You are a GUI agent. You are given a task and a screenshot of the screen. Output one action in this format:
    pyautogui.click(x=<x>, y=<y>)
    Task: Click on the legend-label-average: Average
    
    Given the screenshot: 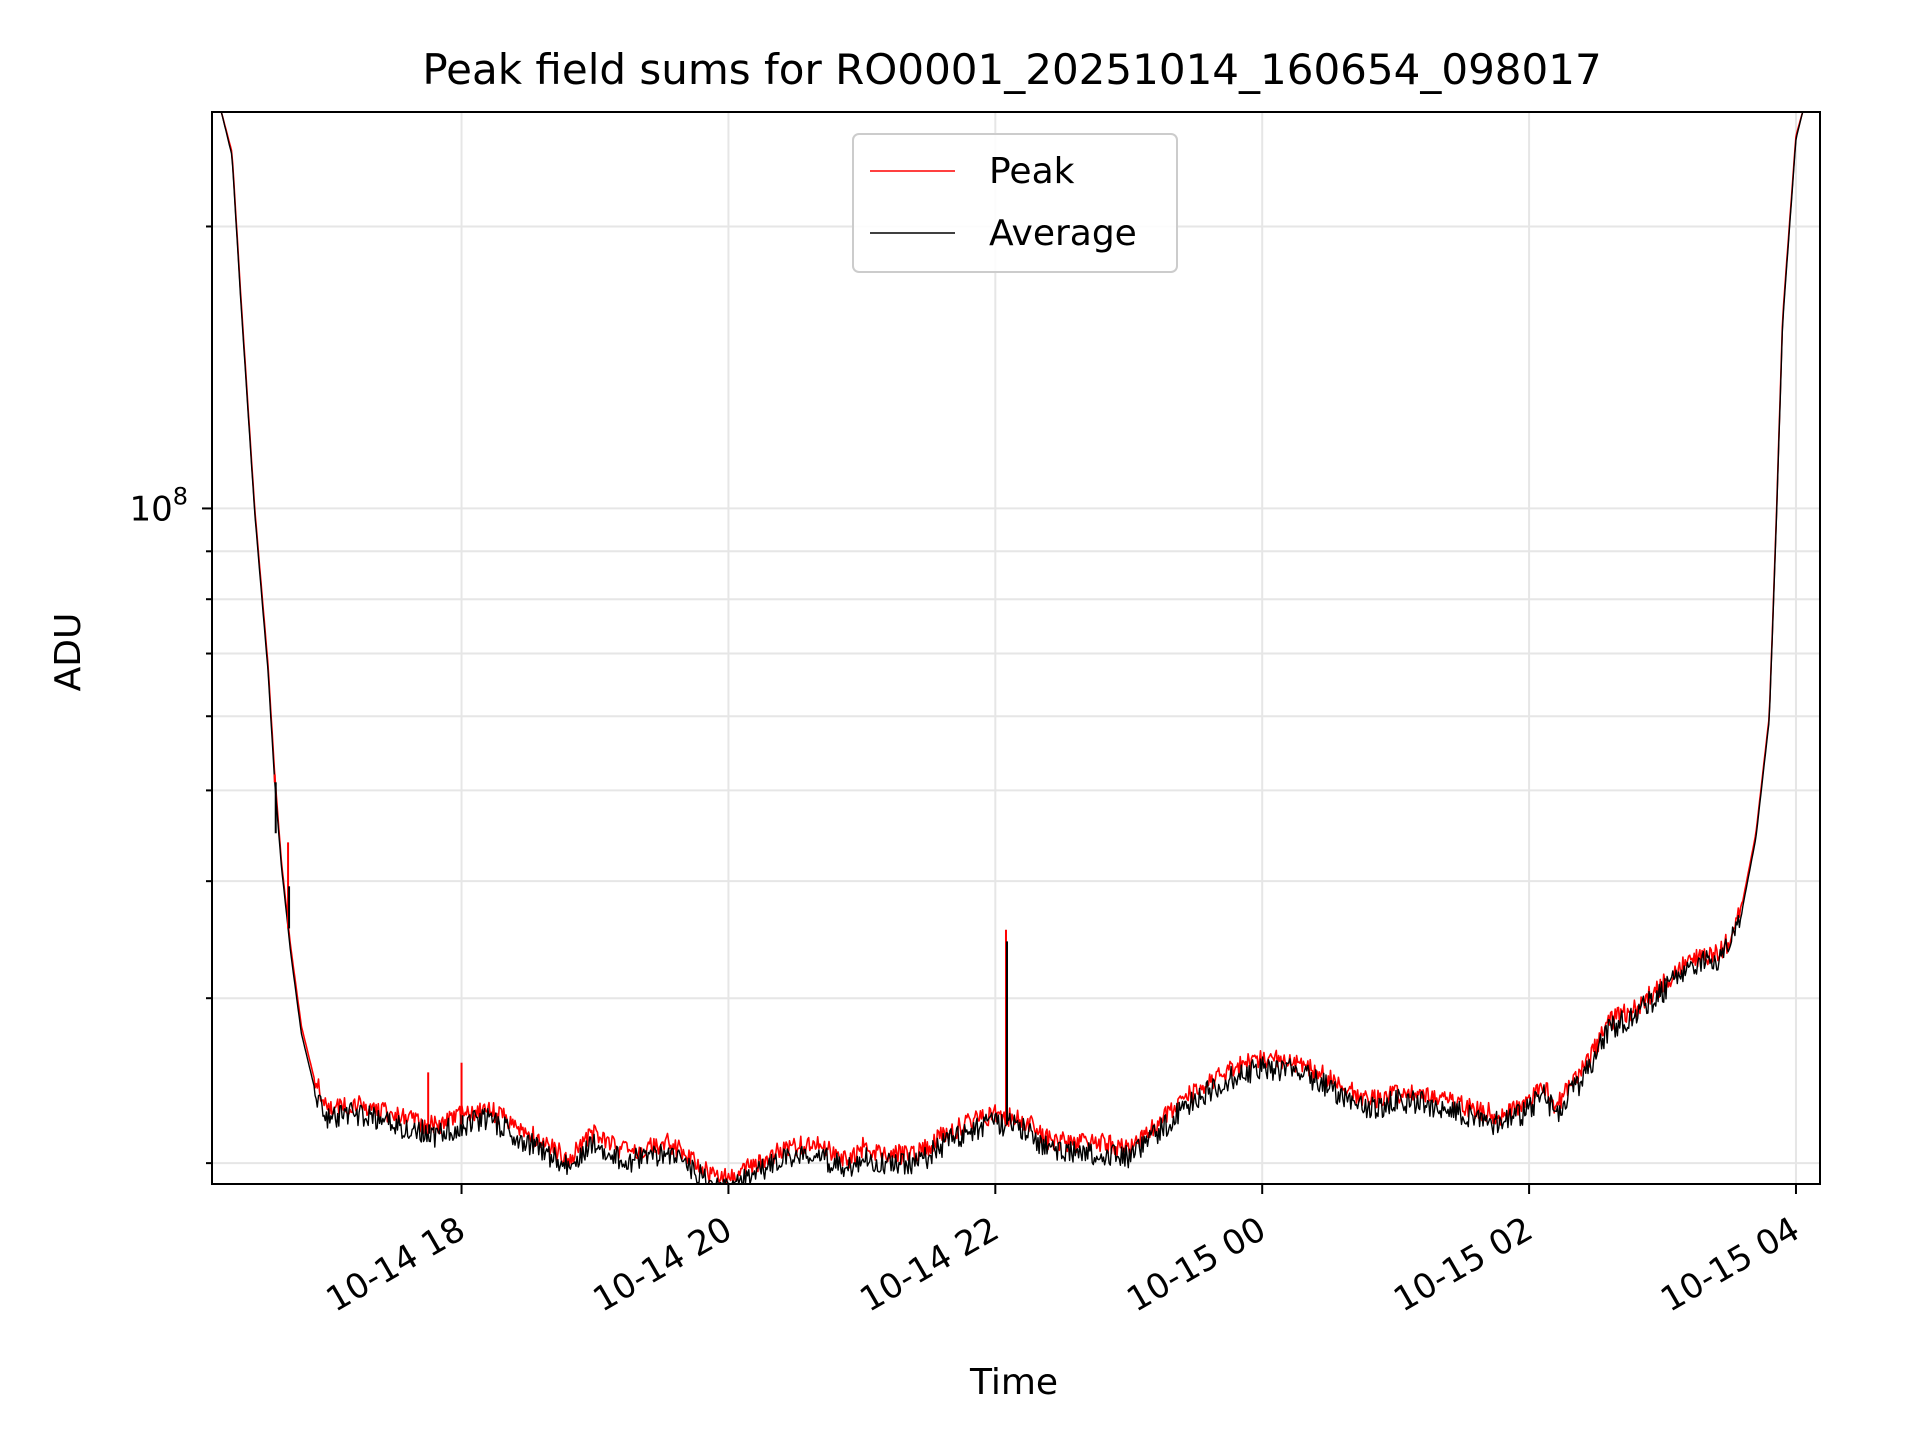 What is the action you would take?
    pyautogui.click(x=1063, y=233)
    